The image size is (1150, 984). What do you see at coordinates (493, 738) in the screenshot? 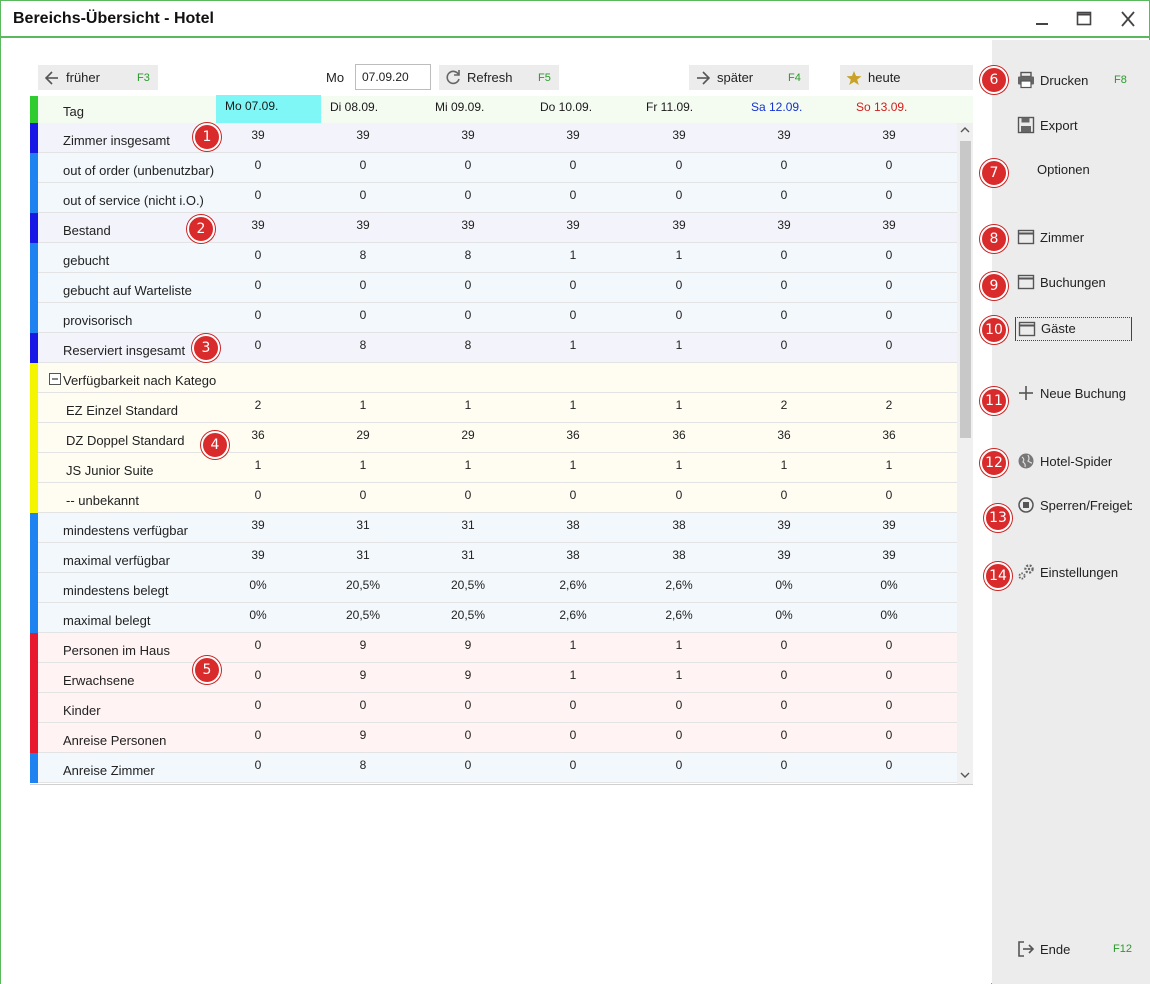
I see `table-row: Anreise Personen 0 9 0 0 0 0 0` at bounding box center [493, 738].